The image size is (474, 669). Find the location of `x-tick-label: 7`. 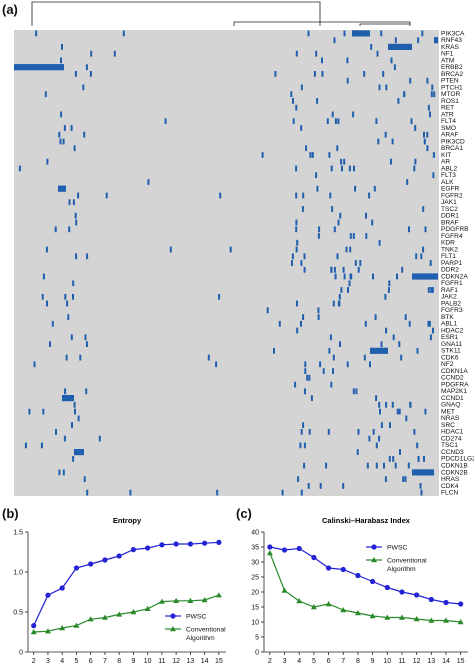

x-tick-label: 7 is located at coordinates (343, 661).